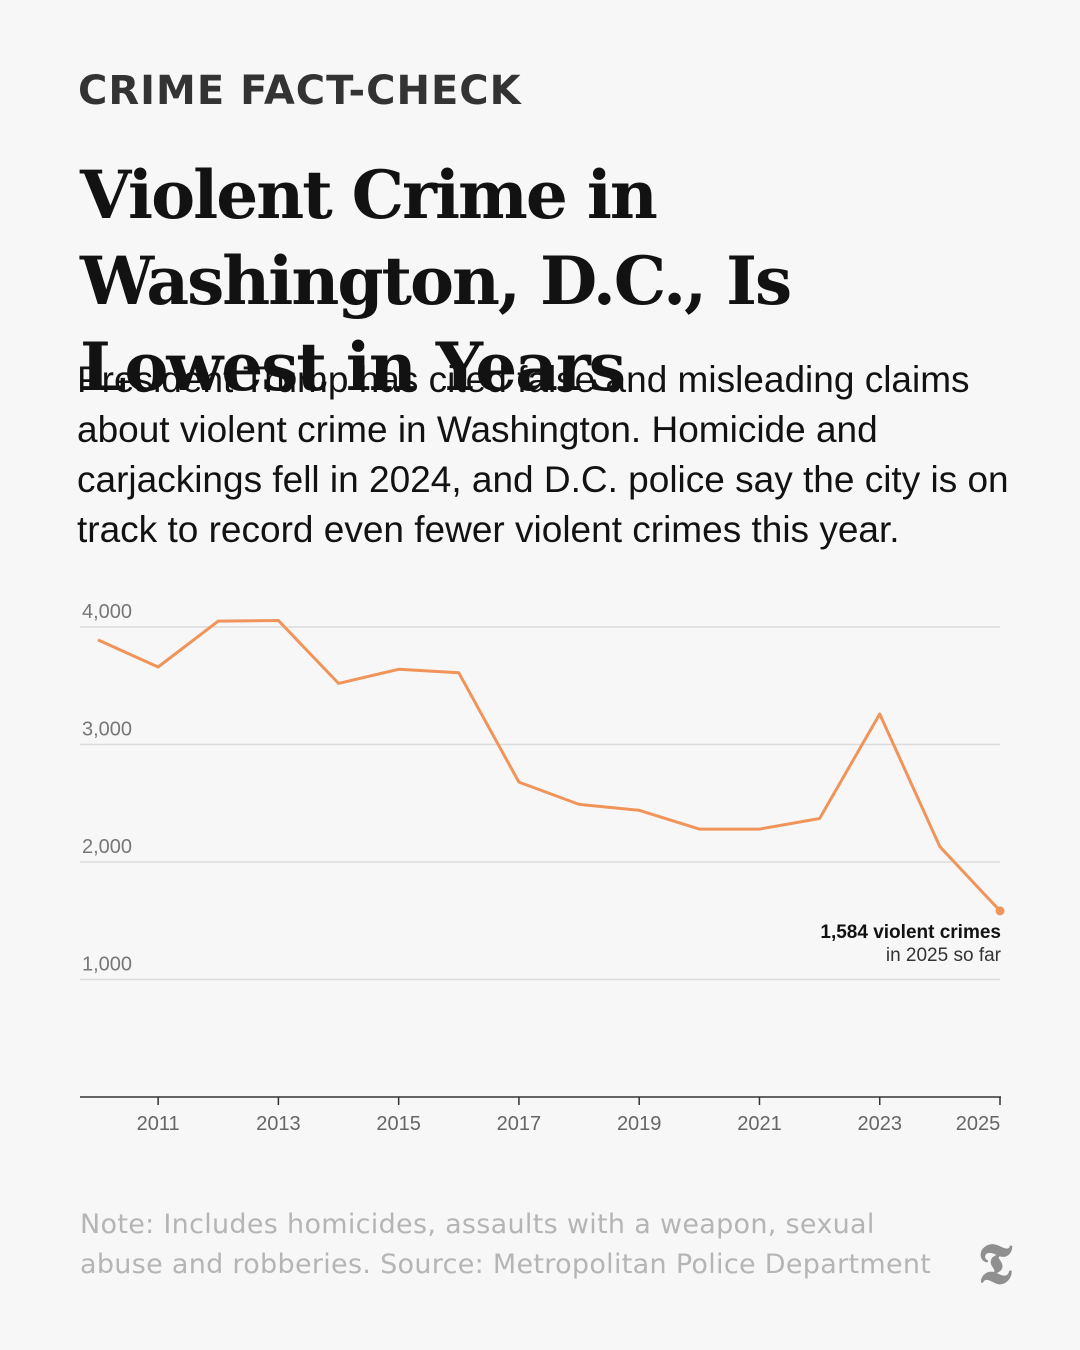 This screenshot has width=1080, height=1350. Describe the element at coordinates (978, 1124) in the screenshot. I see `x-tick-label: 2025` at that location.